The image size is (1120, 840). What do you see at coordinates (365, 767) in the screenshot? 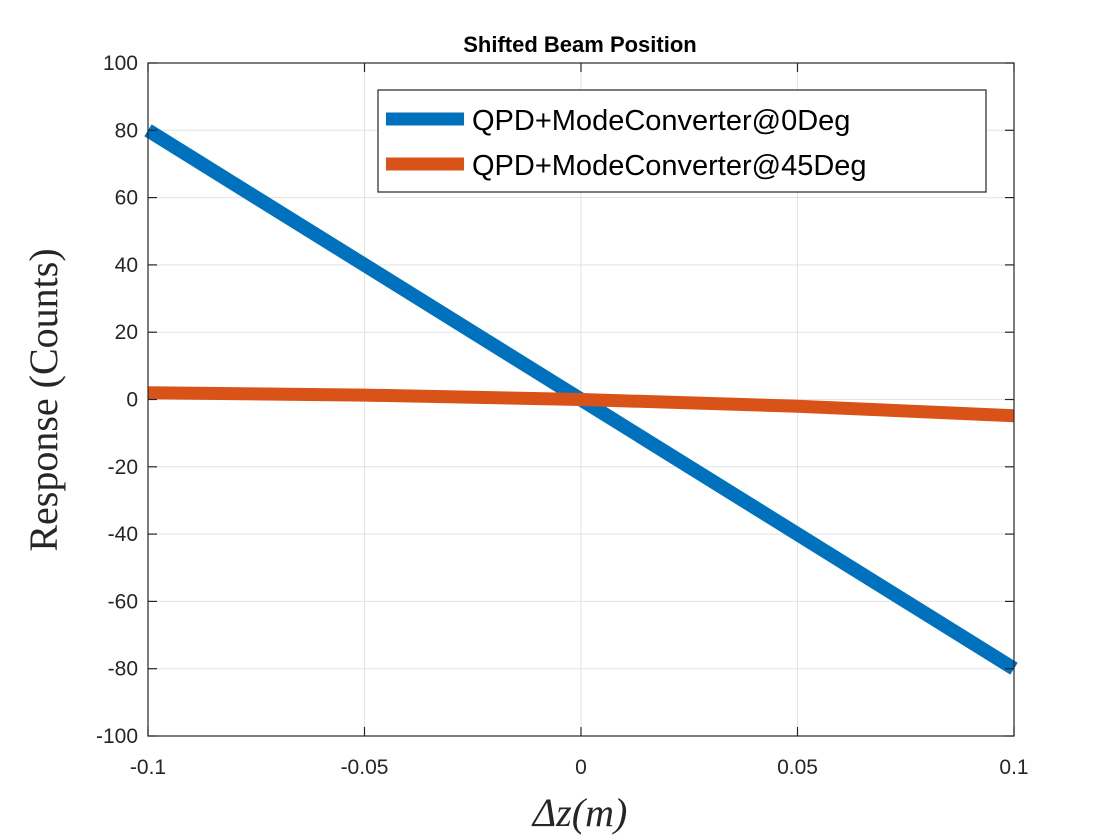
I see `x-tick-label: -0.05` at bounding box center [365, 767].